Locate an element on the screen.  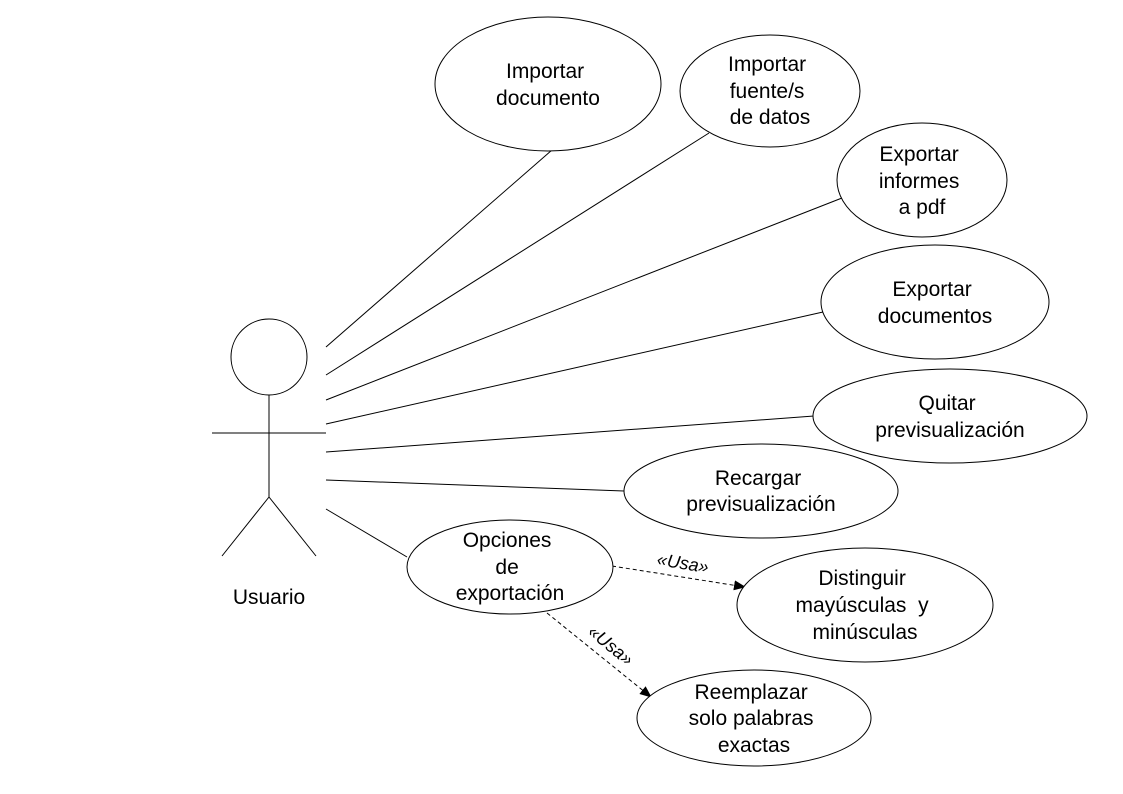
actor-label: Usuario is located at coordinates (269, 597).